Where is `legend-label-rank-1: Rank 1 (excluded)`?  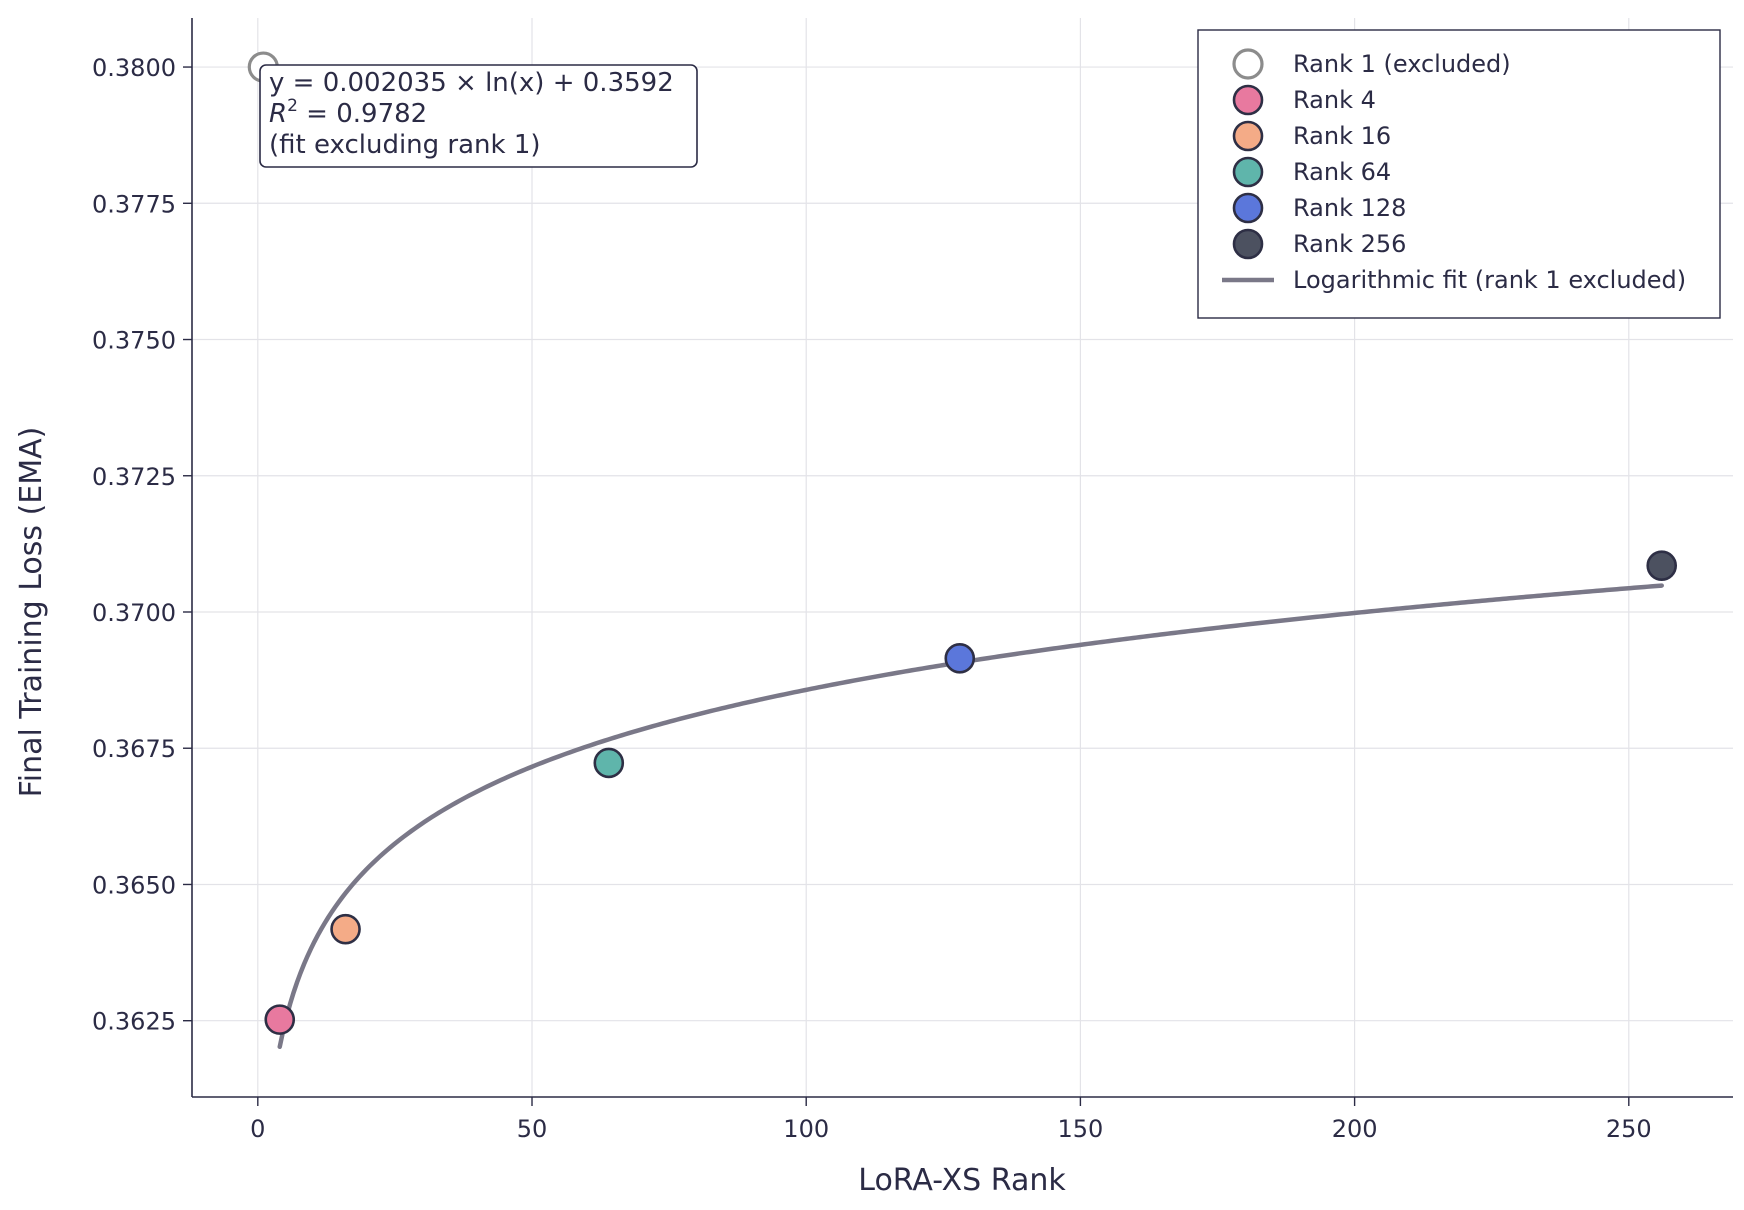 legend-label-rank-1: Rank 1 (excluded) is located at coordinates (1402, 64).